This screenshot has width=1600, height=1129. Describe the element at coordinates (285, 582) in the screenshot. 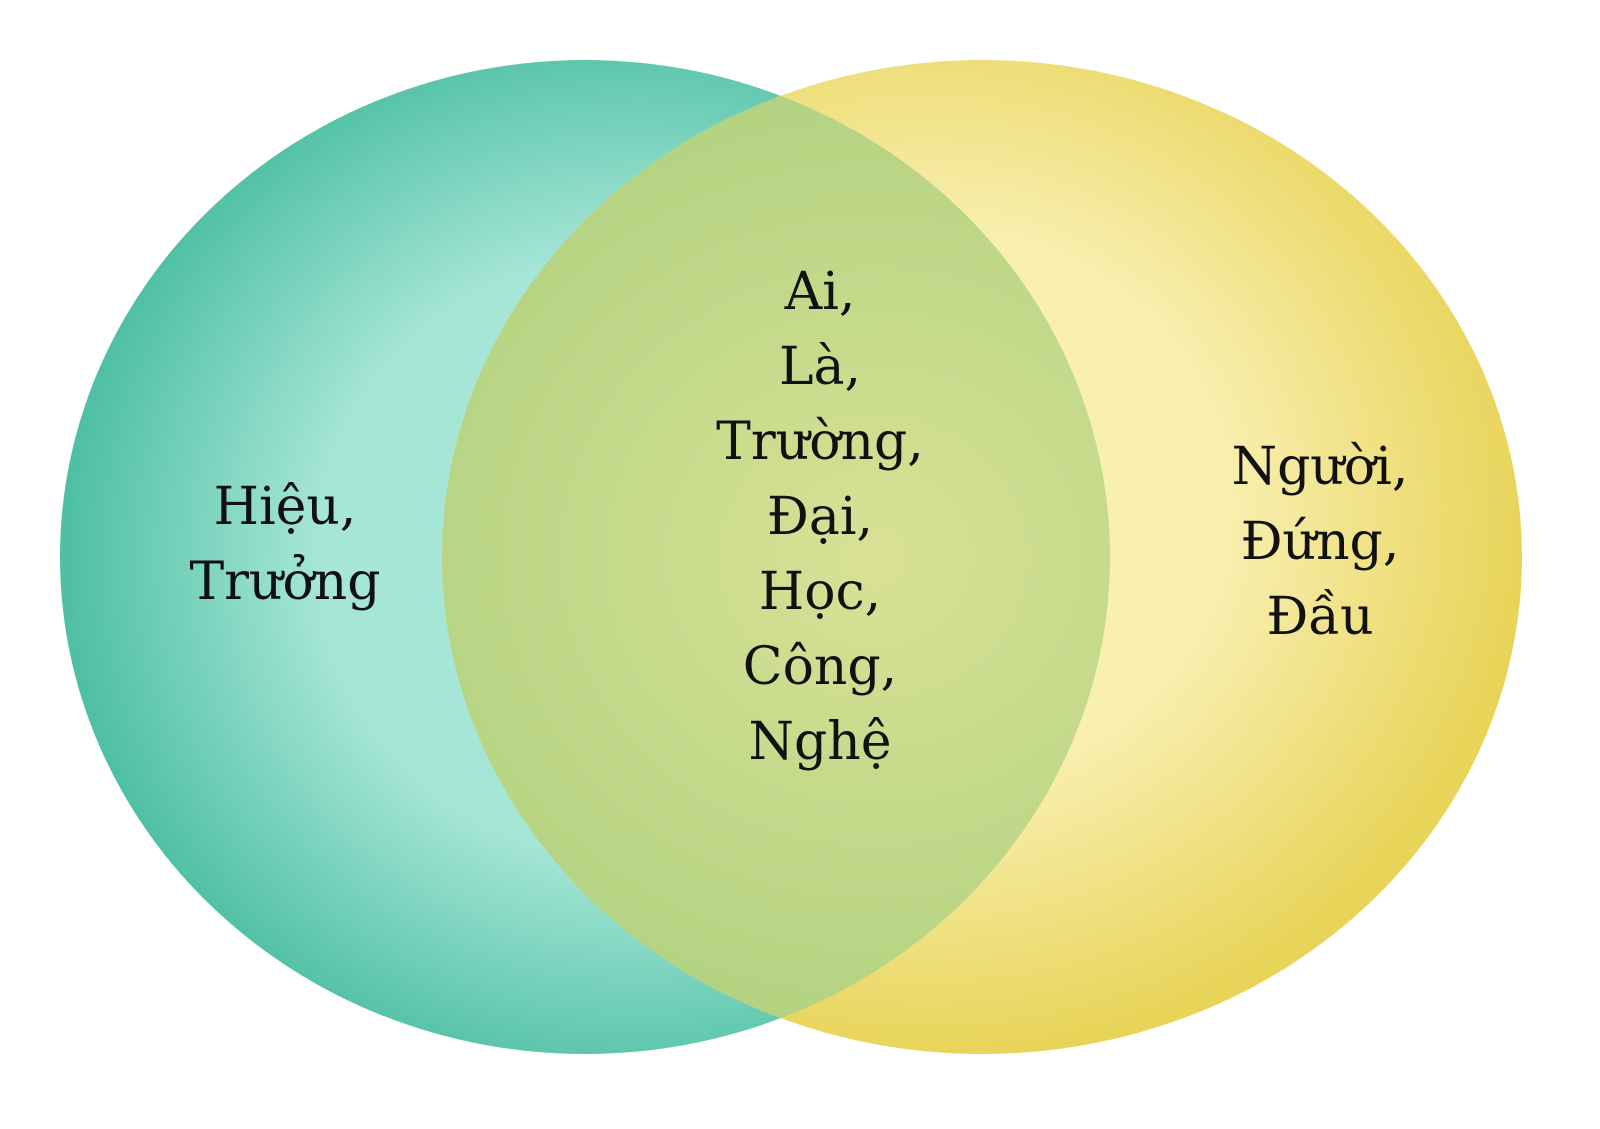

I see `left-label: Trưởng` at that location.